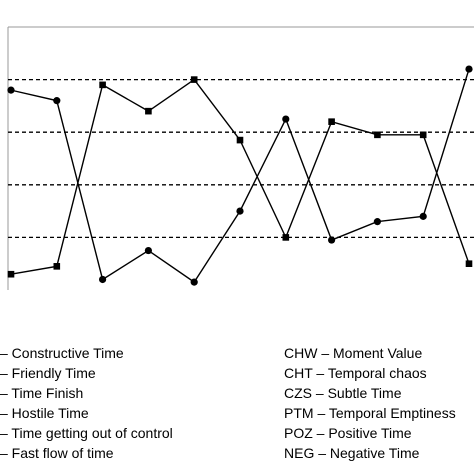 This screenshot has width=474, height=474. Describe the element at coordinates (48, 373) in the screenshot. I see `legend-item: – Friendly Time` at that location.